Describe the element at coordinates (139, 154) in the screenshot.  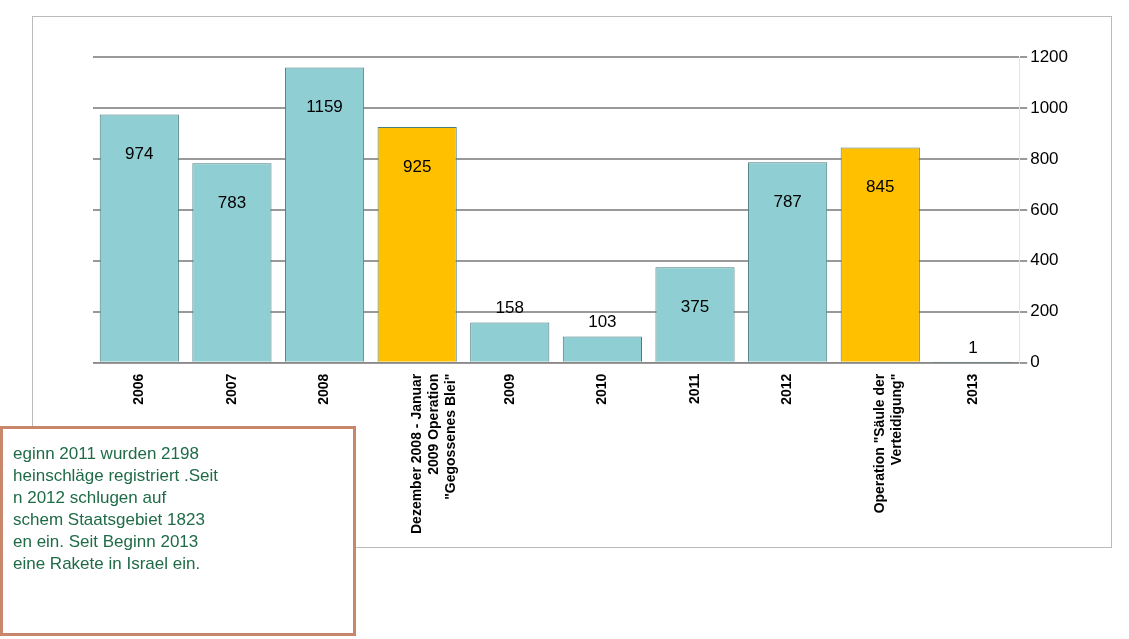
I see `data-label: 974` at that location.